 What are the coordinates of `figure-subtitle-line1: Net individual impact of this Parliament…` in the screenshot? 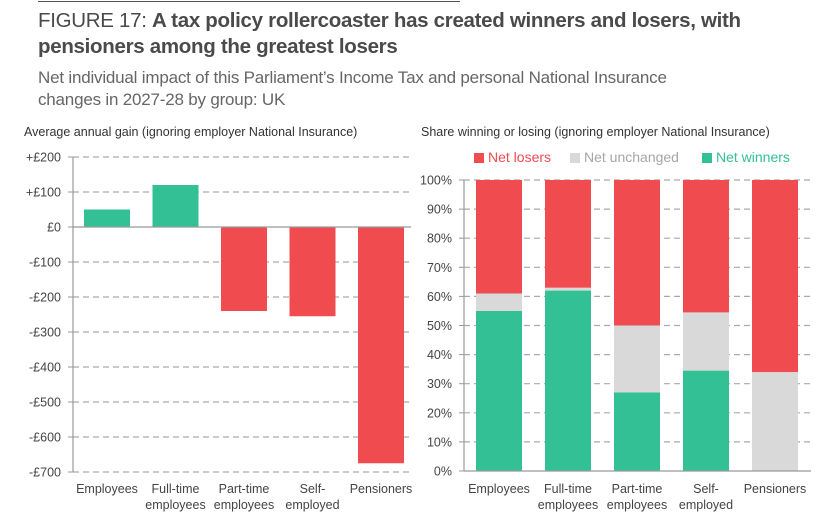 It's located at (352, 77).